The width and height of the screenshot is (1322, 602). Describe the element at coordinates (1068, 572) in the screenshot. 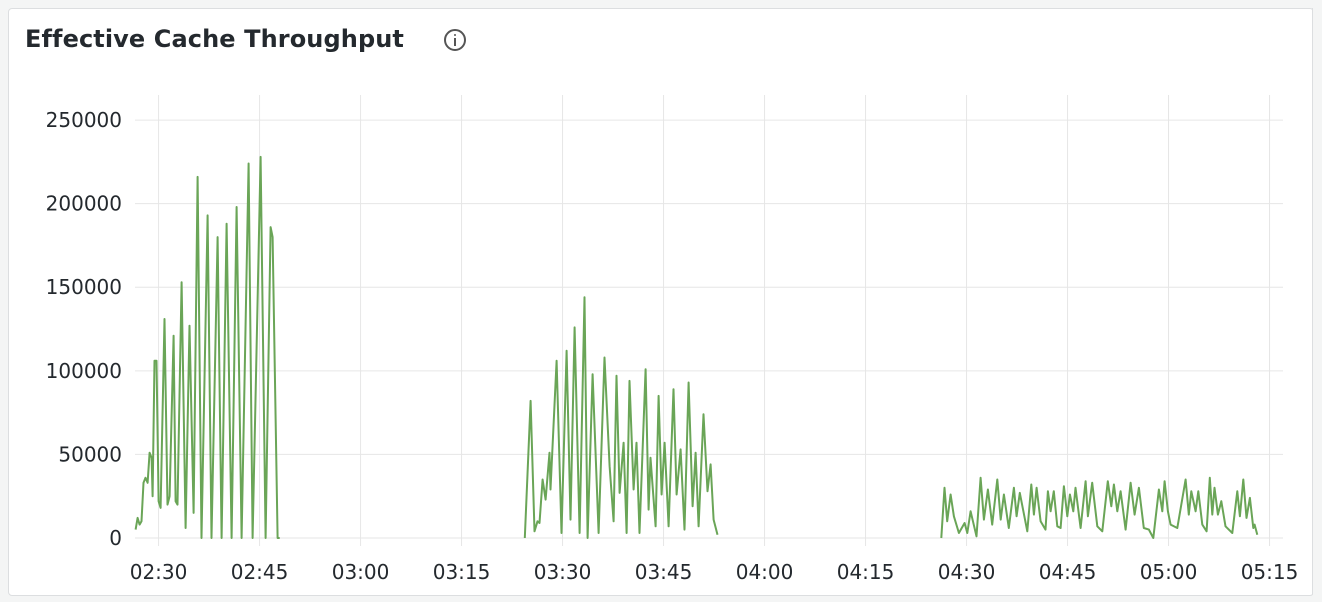

I see `x-tick-label: 04:45` at that location.